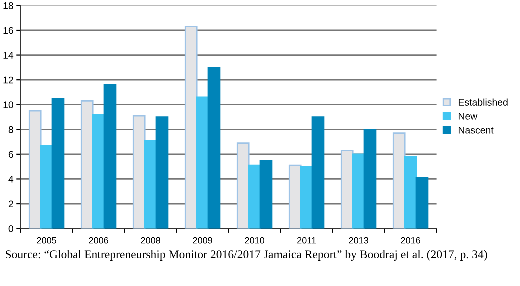 The width and height of the screenshot is (520, 286). What do you see at coordinates (9, 30) in the screenshot?
I see `y-tick-label: 16` at bounding box center [9, 30].